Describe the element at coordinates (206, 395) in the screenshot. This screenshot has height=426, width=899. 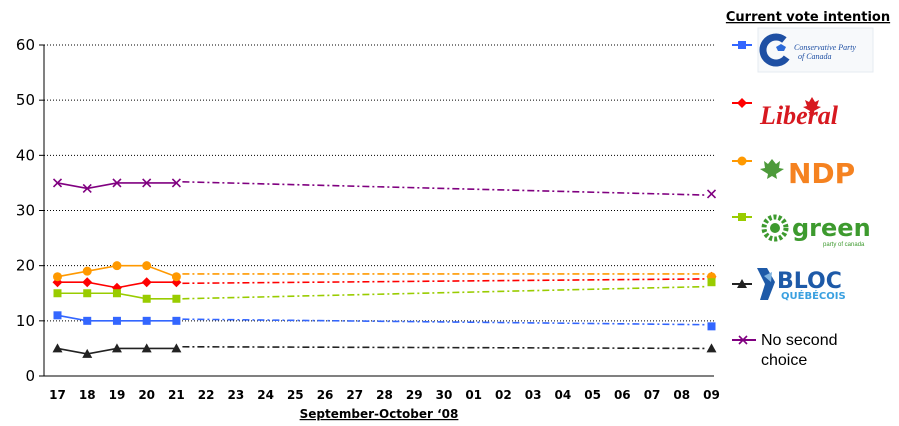
I see `x-tick-label: 22` at that location.